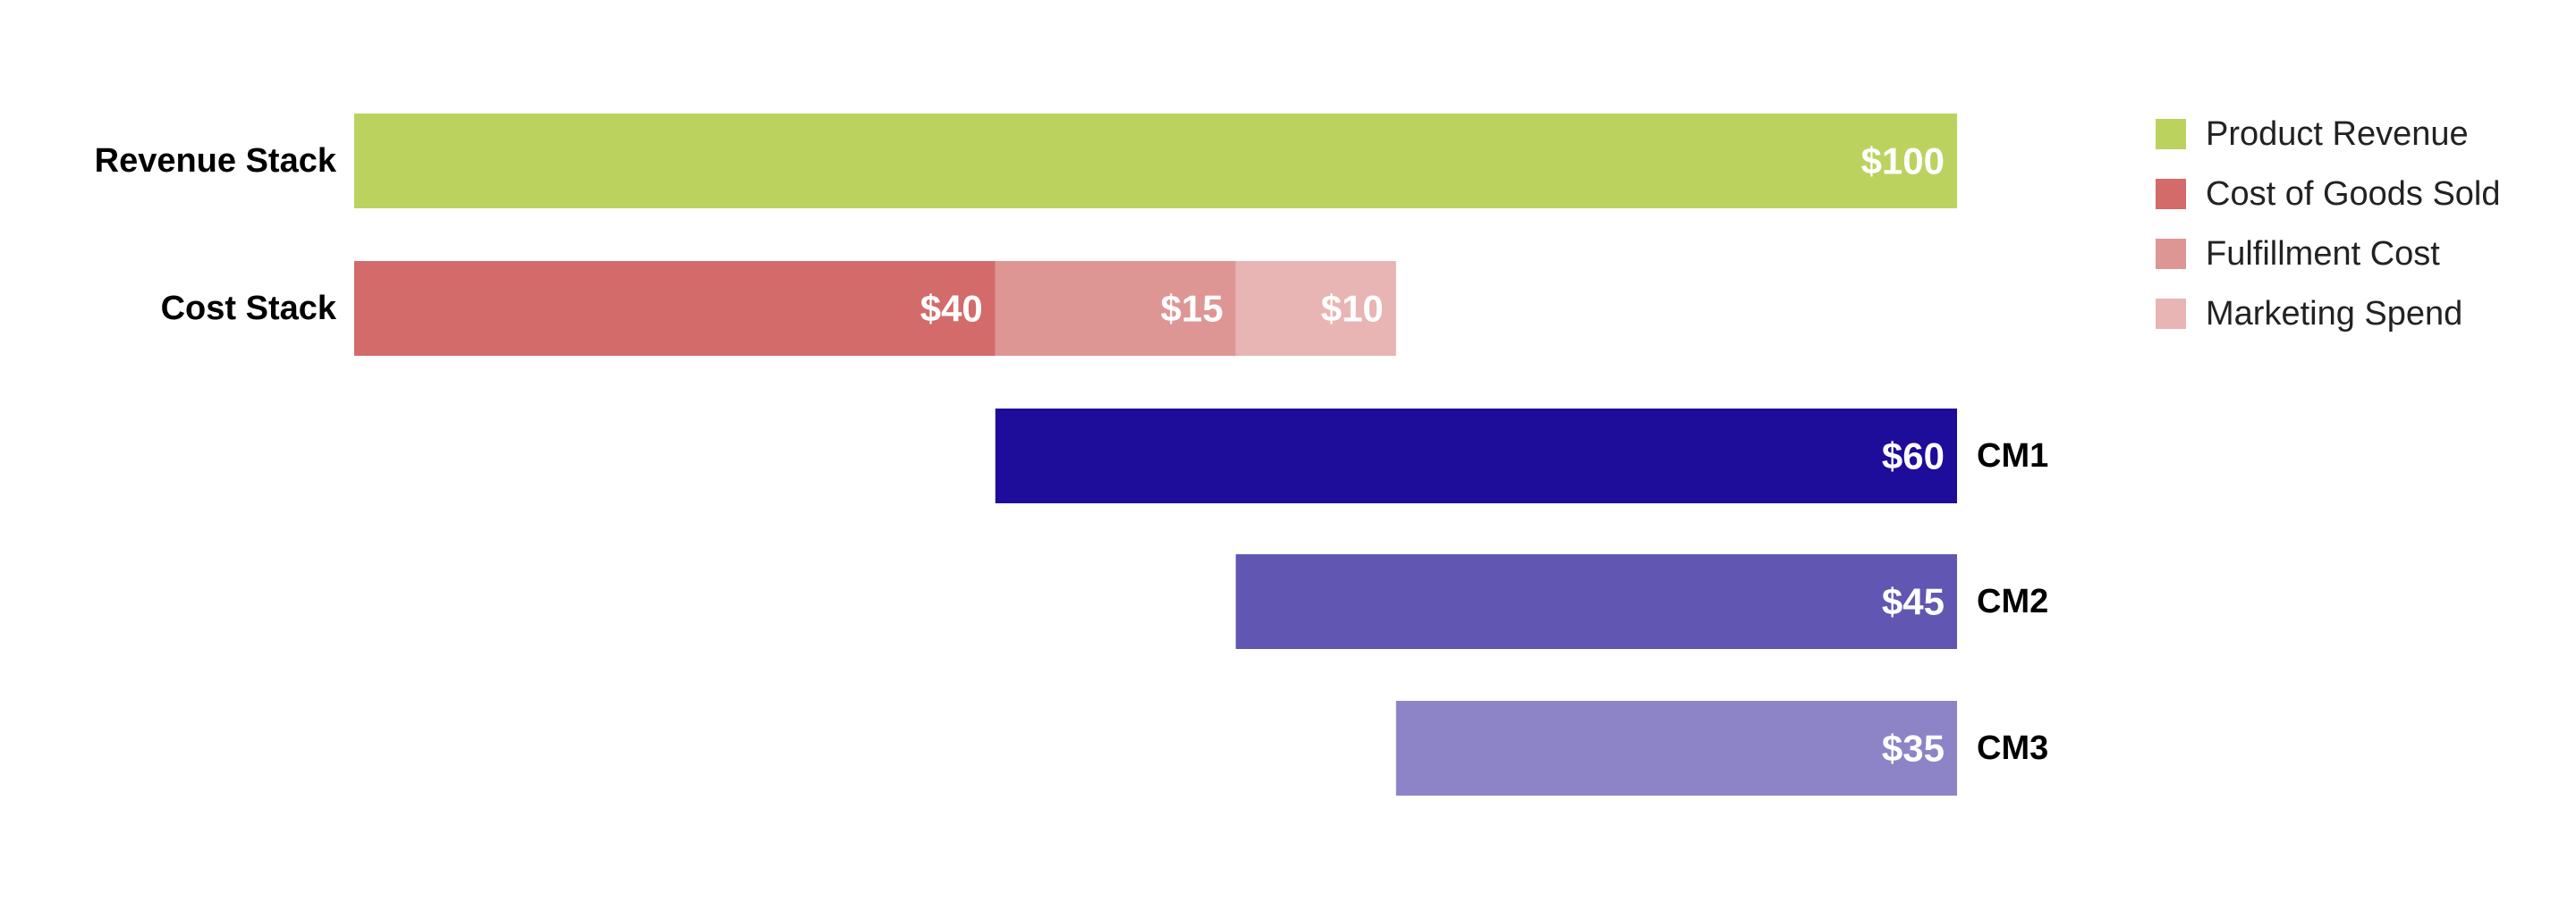 The image size is (2576, 902). I want to click on bar-row-revenue-stack: $100 Revenue Stack, so click(1026, 161).